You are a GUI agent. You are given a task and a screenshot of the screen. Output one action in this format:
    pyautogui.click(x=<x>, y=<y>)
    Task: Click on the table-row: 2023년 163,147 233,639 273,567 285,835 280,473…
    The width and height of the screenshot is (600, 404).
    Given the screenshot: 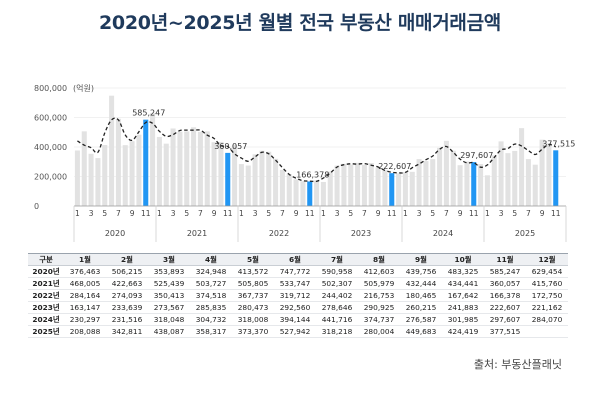 What is the action you would take?
    pyautogui.click(x=298, y=307)
    